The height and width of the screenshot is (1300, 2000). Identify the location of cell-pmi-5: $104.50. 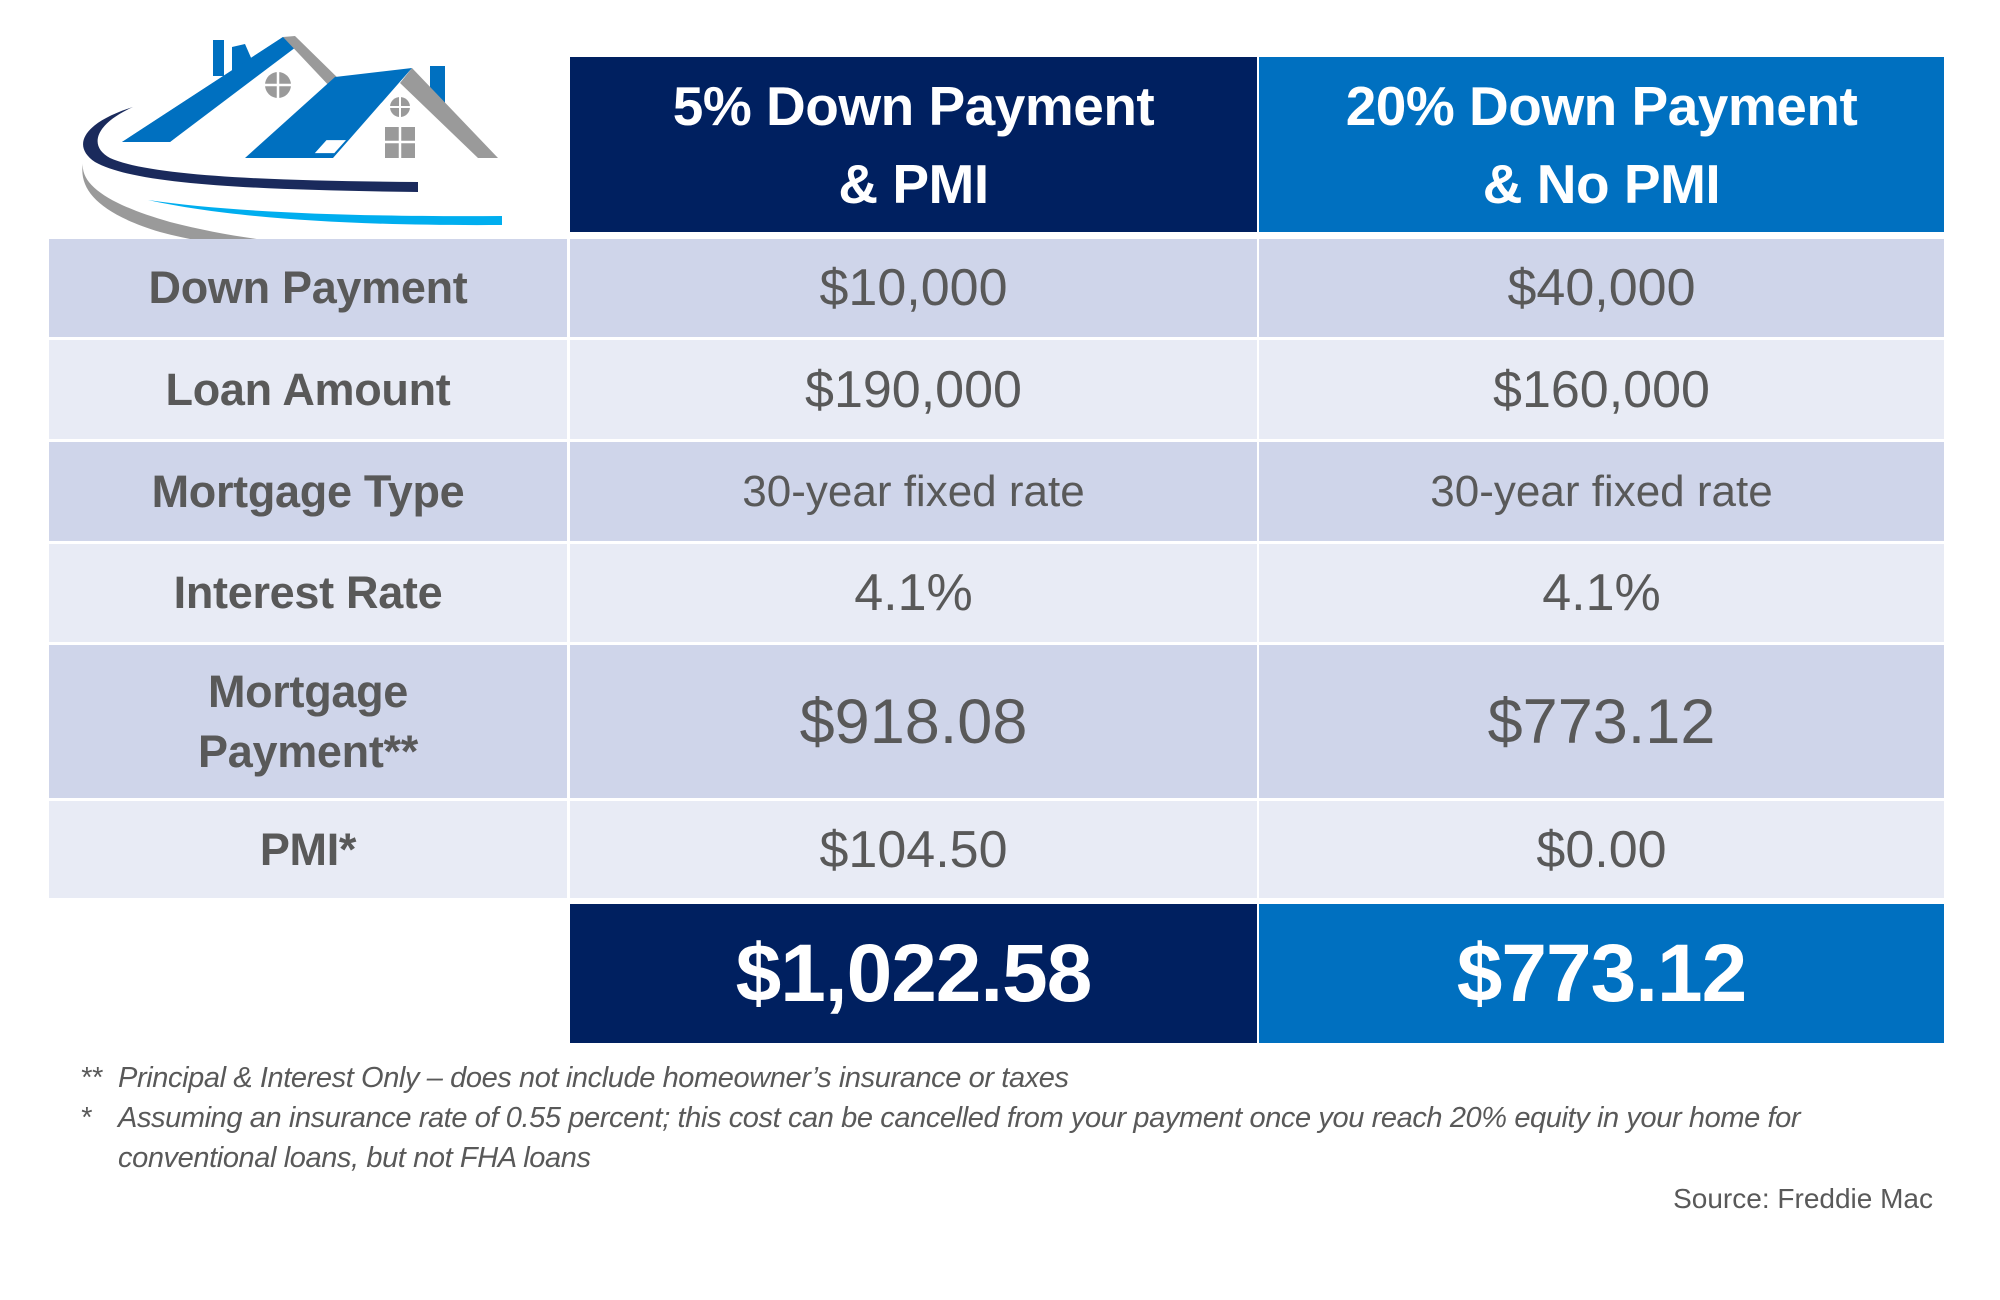
(913, 849).